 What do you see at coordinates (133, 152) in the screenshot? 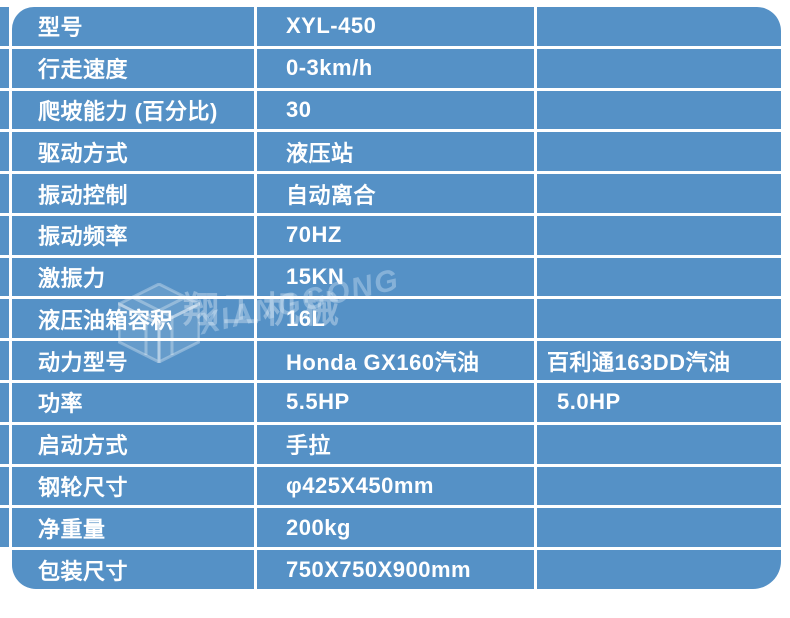
I see `label-drive-type: 驱动方式` at bounding box center [133, 152].